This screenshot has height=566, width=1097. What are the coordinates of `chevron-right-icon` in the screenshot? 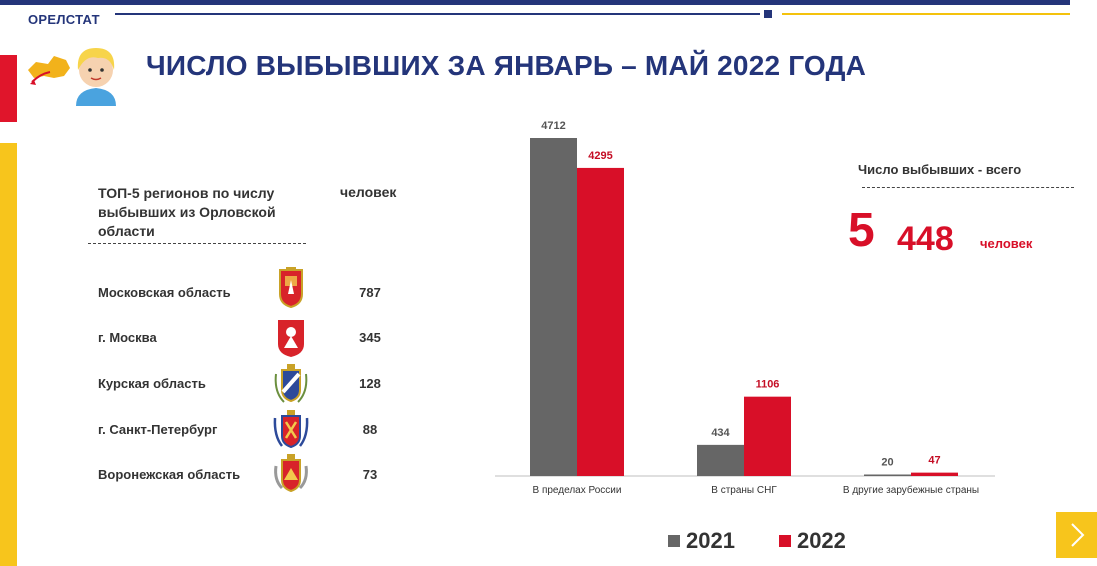 It's located at (1078, 535).